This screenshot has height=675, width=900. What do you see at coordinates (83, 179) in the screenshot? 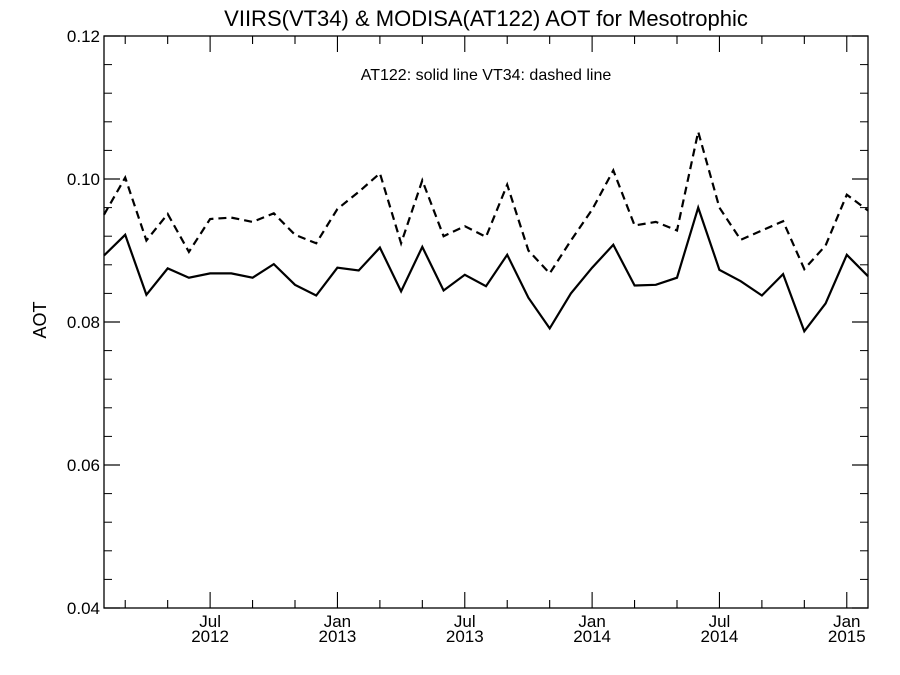
I see `y-tick-label: 0.10` at bounding box center [83, 179].